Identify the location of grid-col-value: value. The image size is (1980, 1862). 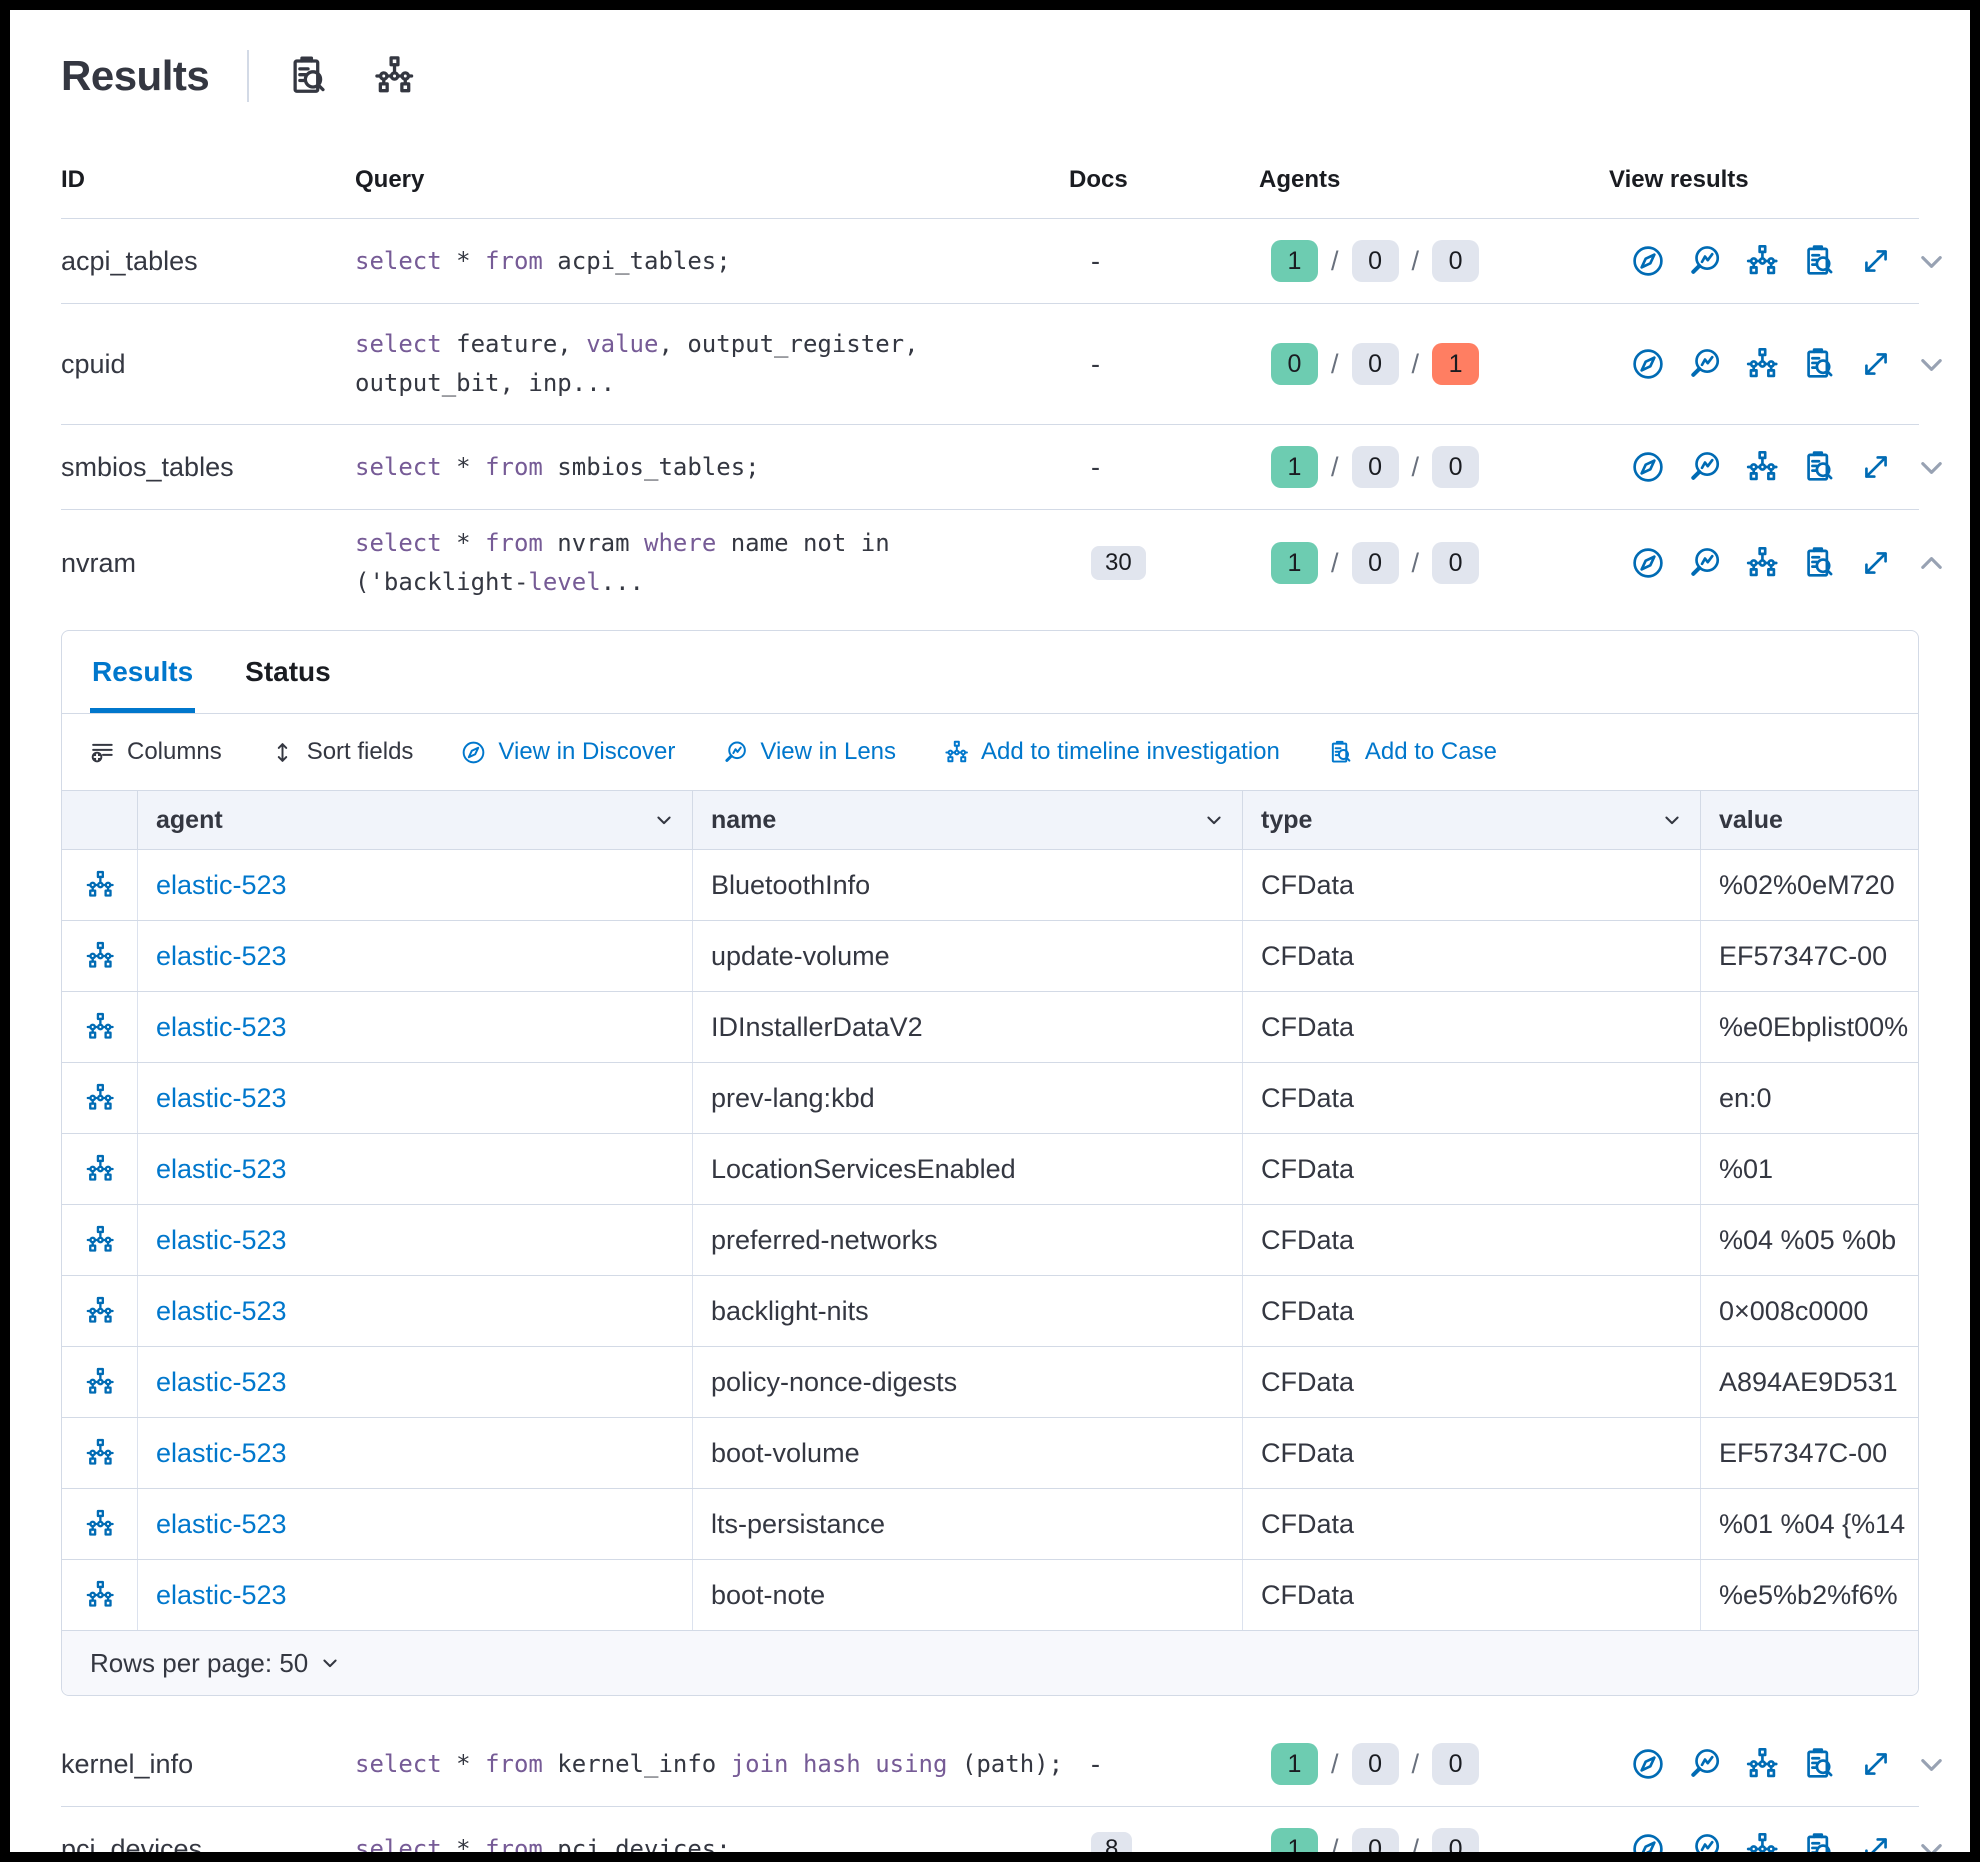
(1751, 819).